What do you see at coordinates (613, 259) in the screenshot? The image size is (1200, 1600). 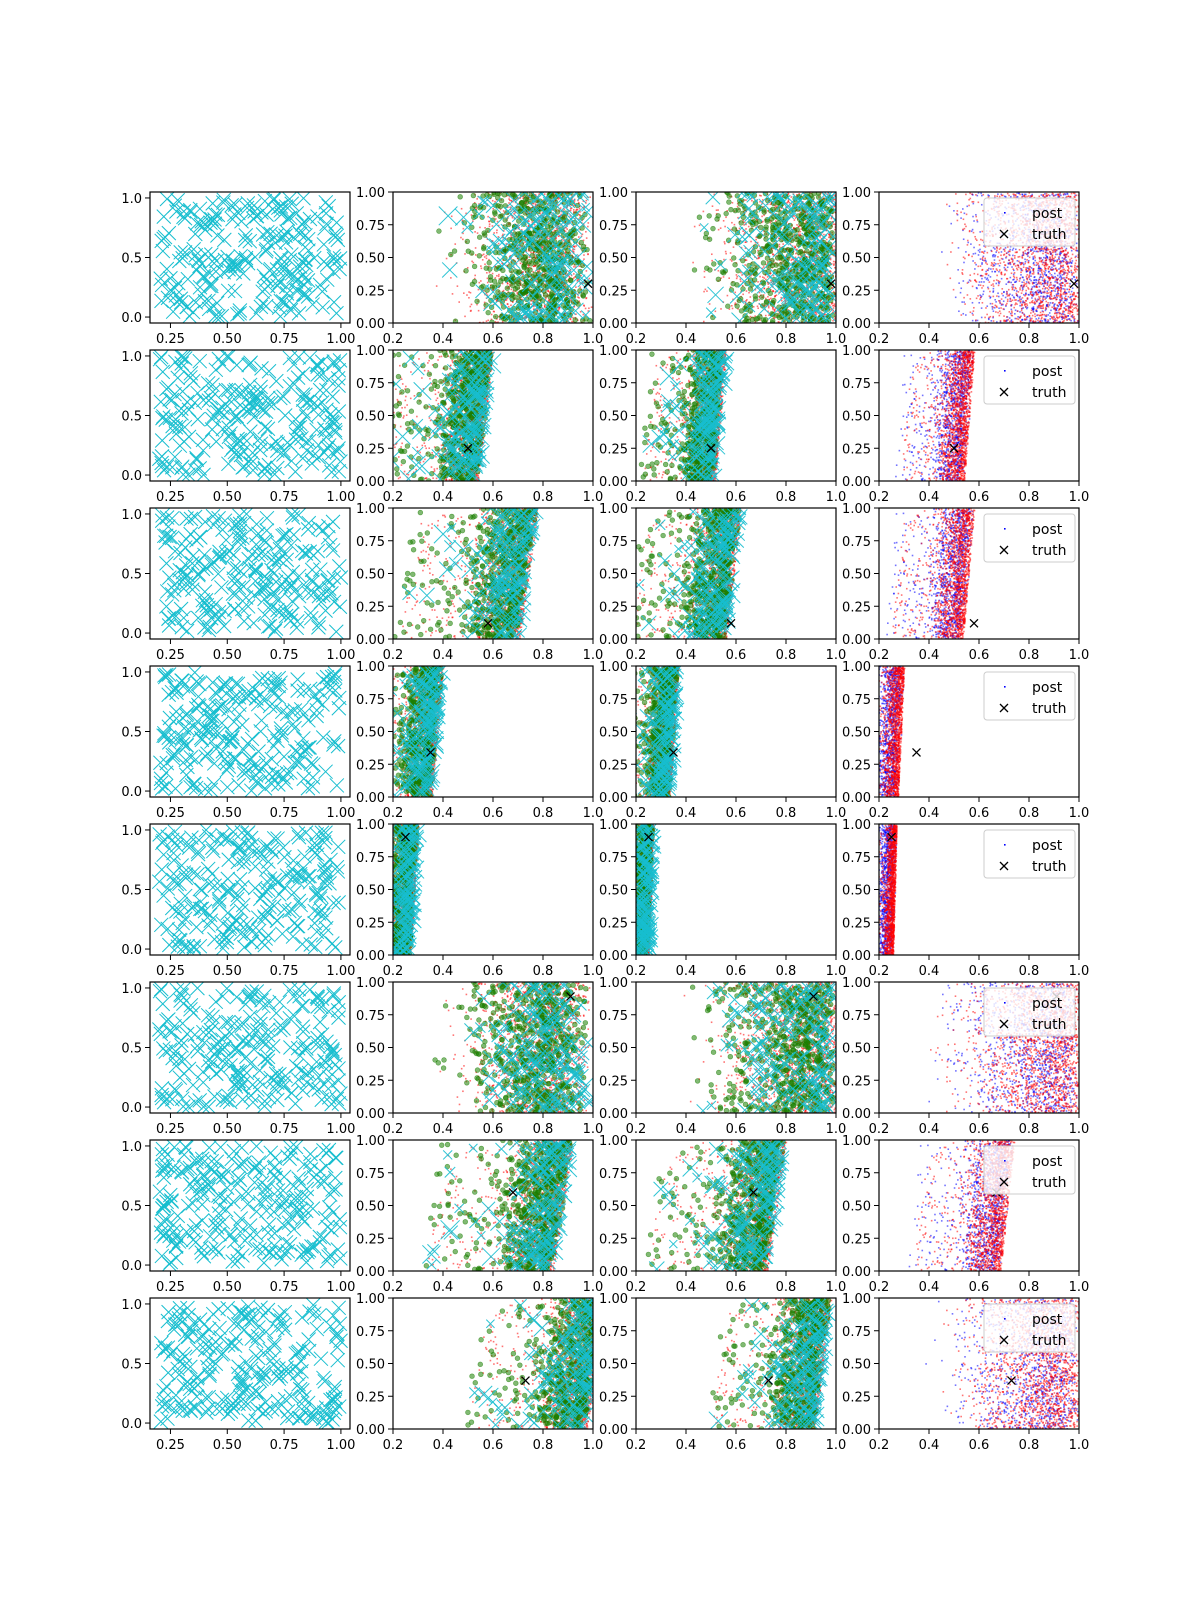 I see `y-tick-label: 0.50` at bounding box center [613, 259].